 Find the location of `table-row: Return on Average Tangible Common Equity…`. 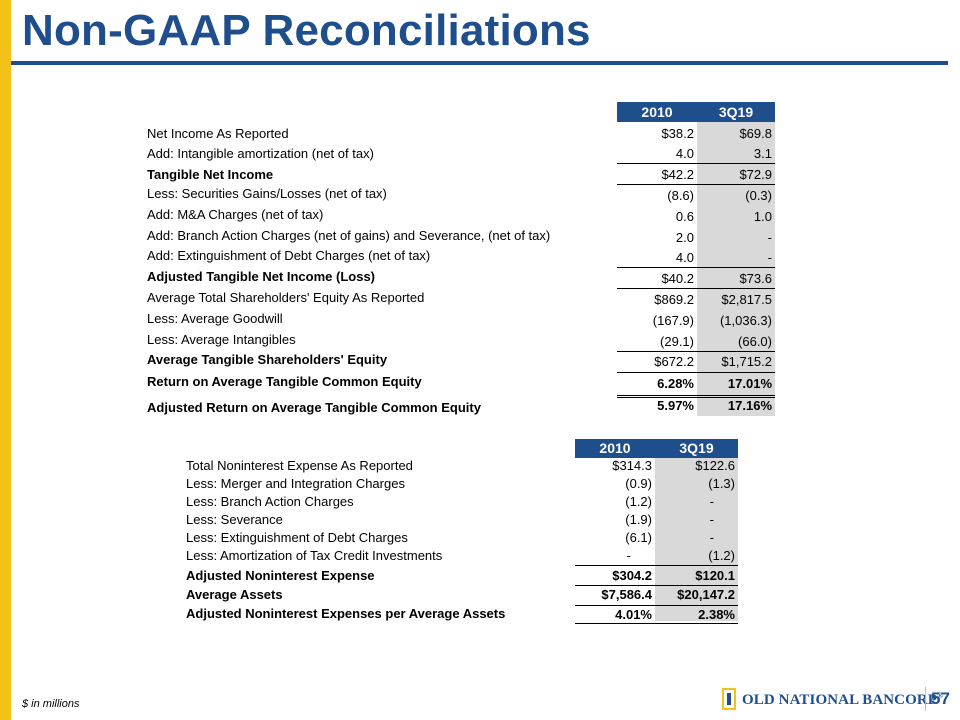

table-row: Return on Average Tangible Common Equity… is located at coordinates (459, 386).